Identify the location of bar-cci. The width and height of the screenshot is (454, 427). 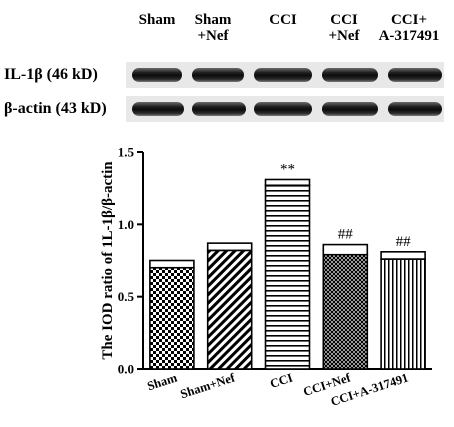
(287, 277).